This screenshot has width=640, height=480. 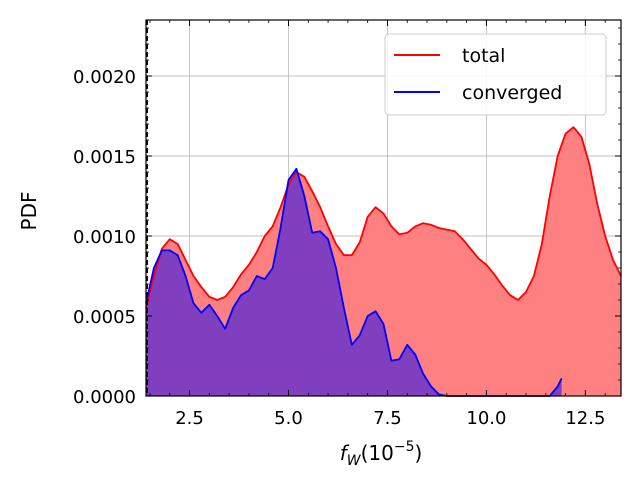 I want to click on x-axis-label-sup: −5, so click(x=404, y=447).